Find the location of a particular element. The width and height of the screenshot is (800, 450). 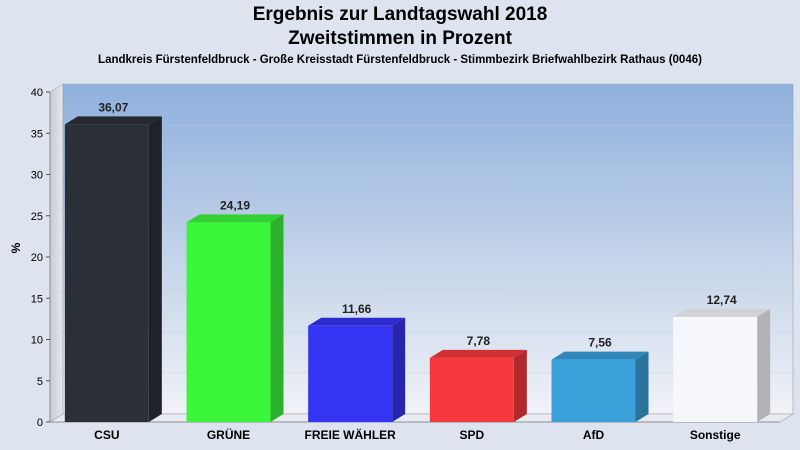

x-tick-label: CSU is located at coordinates (106, 435).